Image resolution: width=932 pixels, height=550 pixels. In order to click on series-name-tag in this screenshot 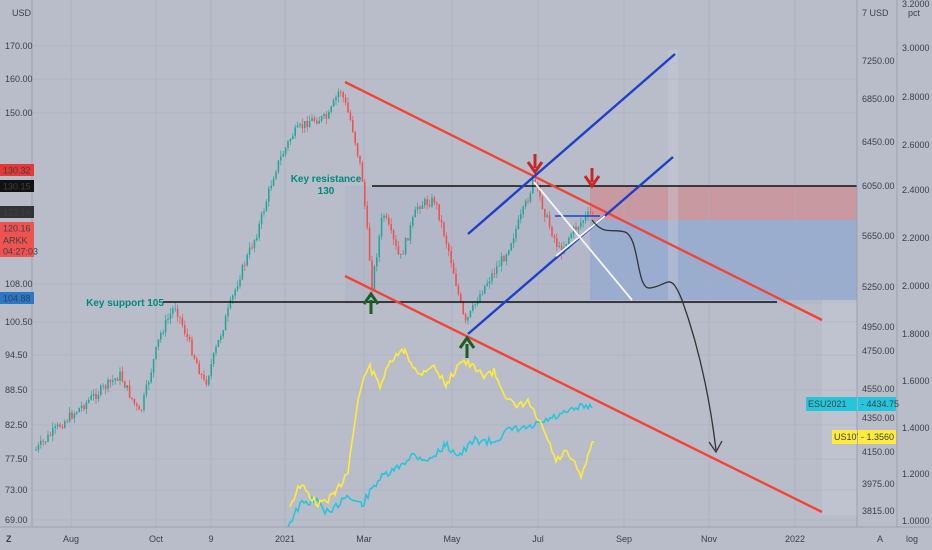, I will do `click(844, 437)`.